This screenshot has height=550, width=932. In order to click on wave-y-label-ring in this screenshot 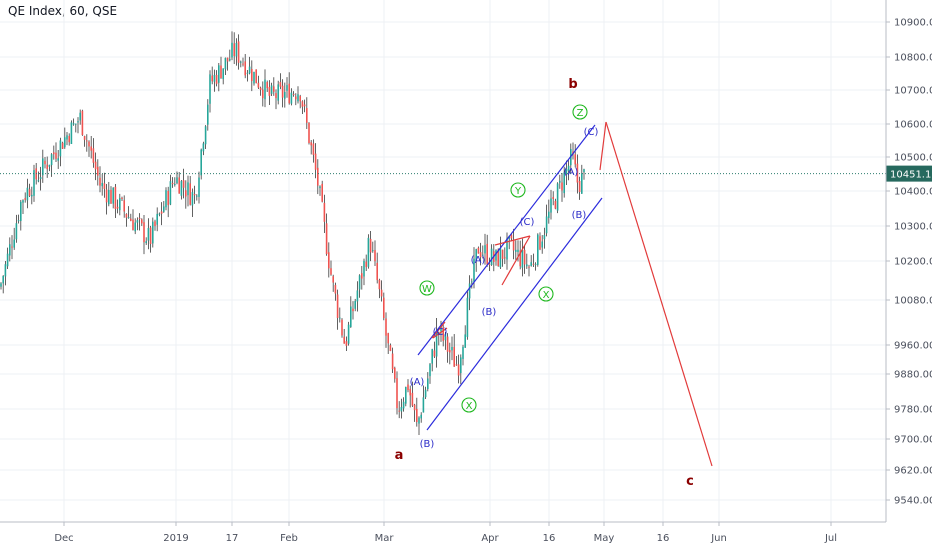, I will do `click(518, 190)`.